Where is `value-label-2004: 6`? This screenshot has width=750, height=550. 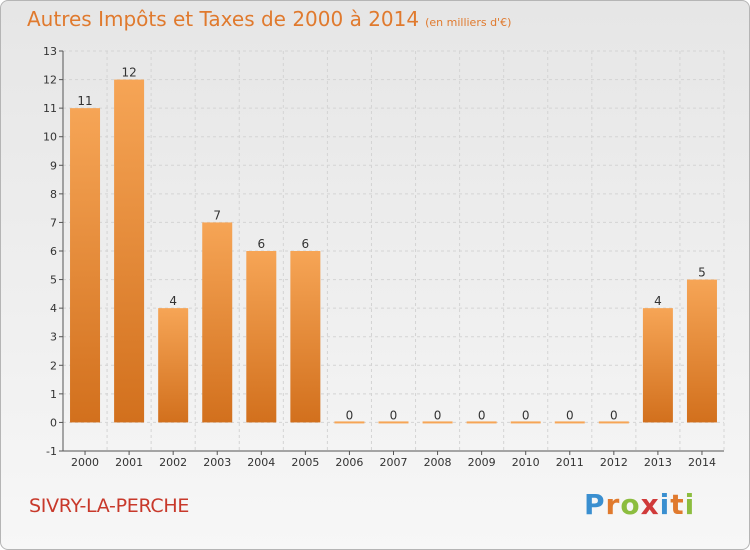 value-label-2004: 6 is located at coordinates (261, 244).